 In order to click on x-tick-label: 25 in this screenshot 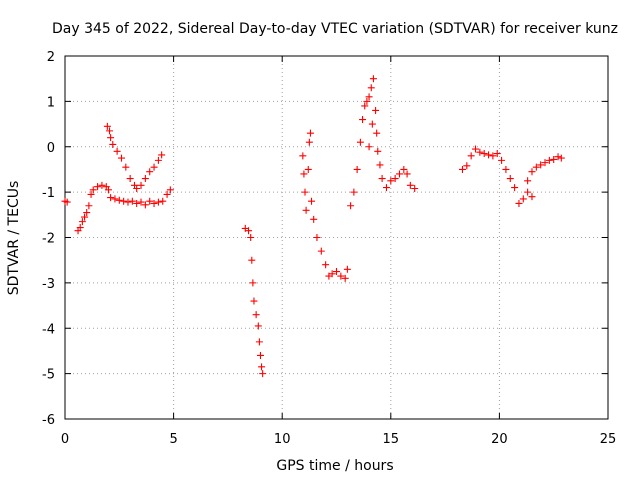, I will do `click(608, 439)`.